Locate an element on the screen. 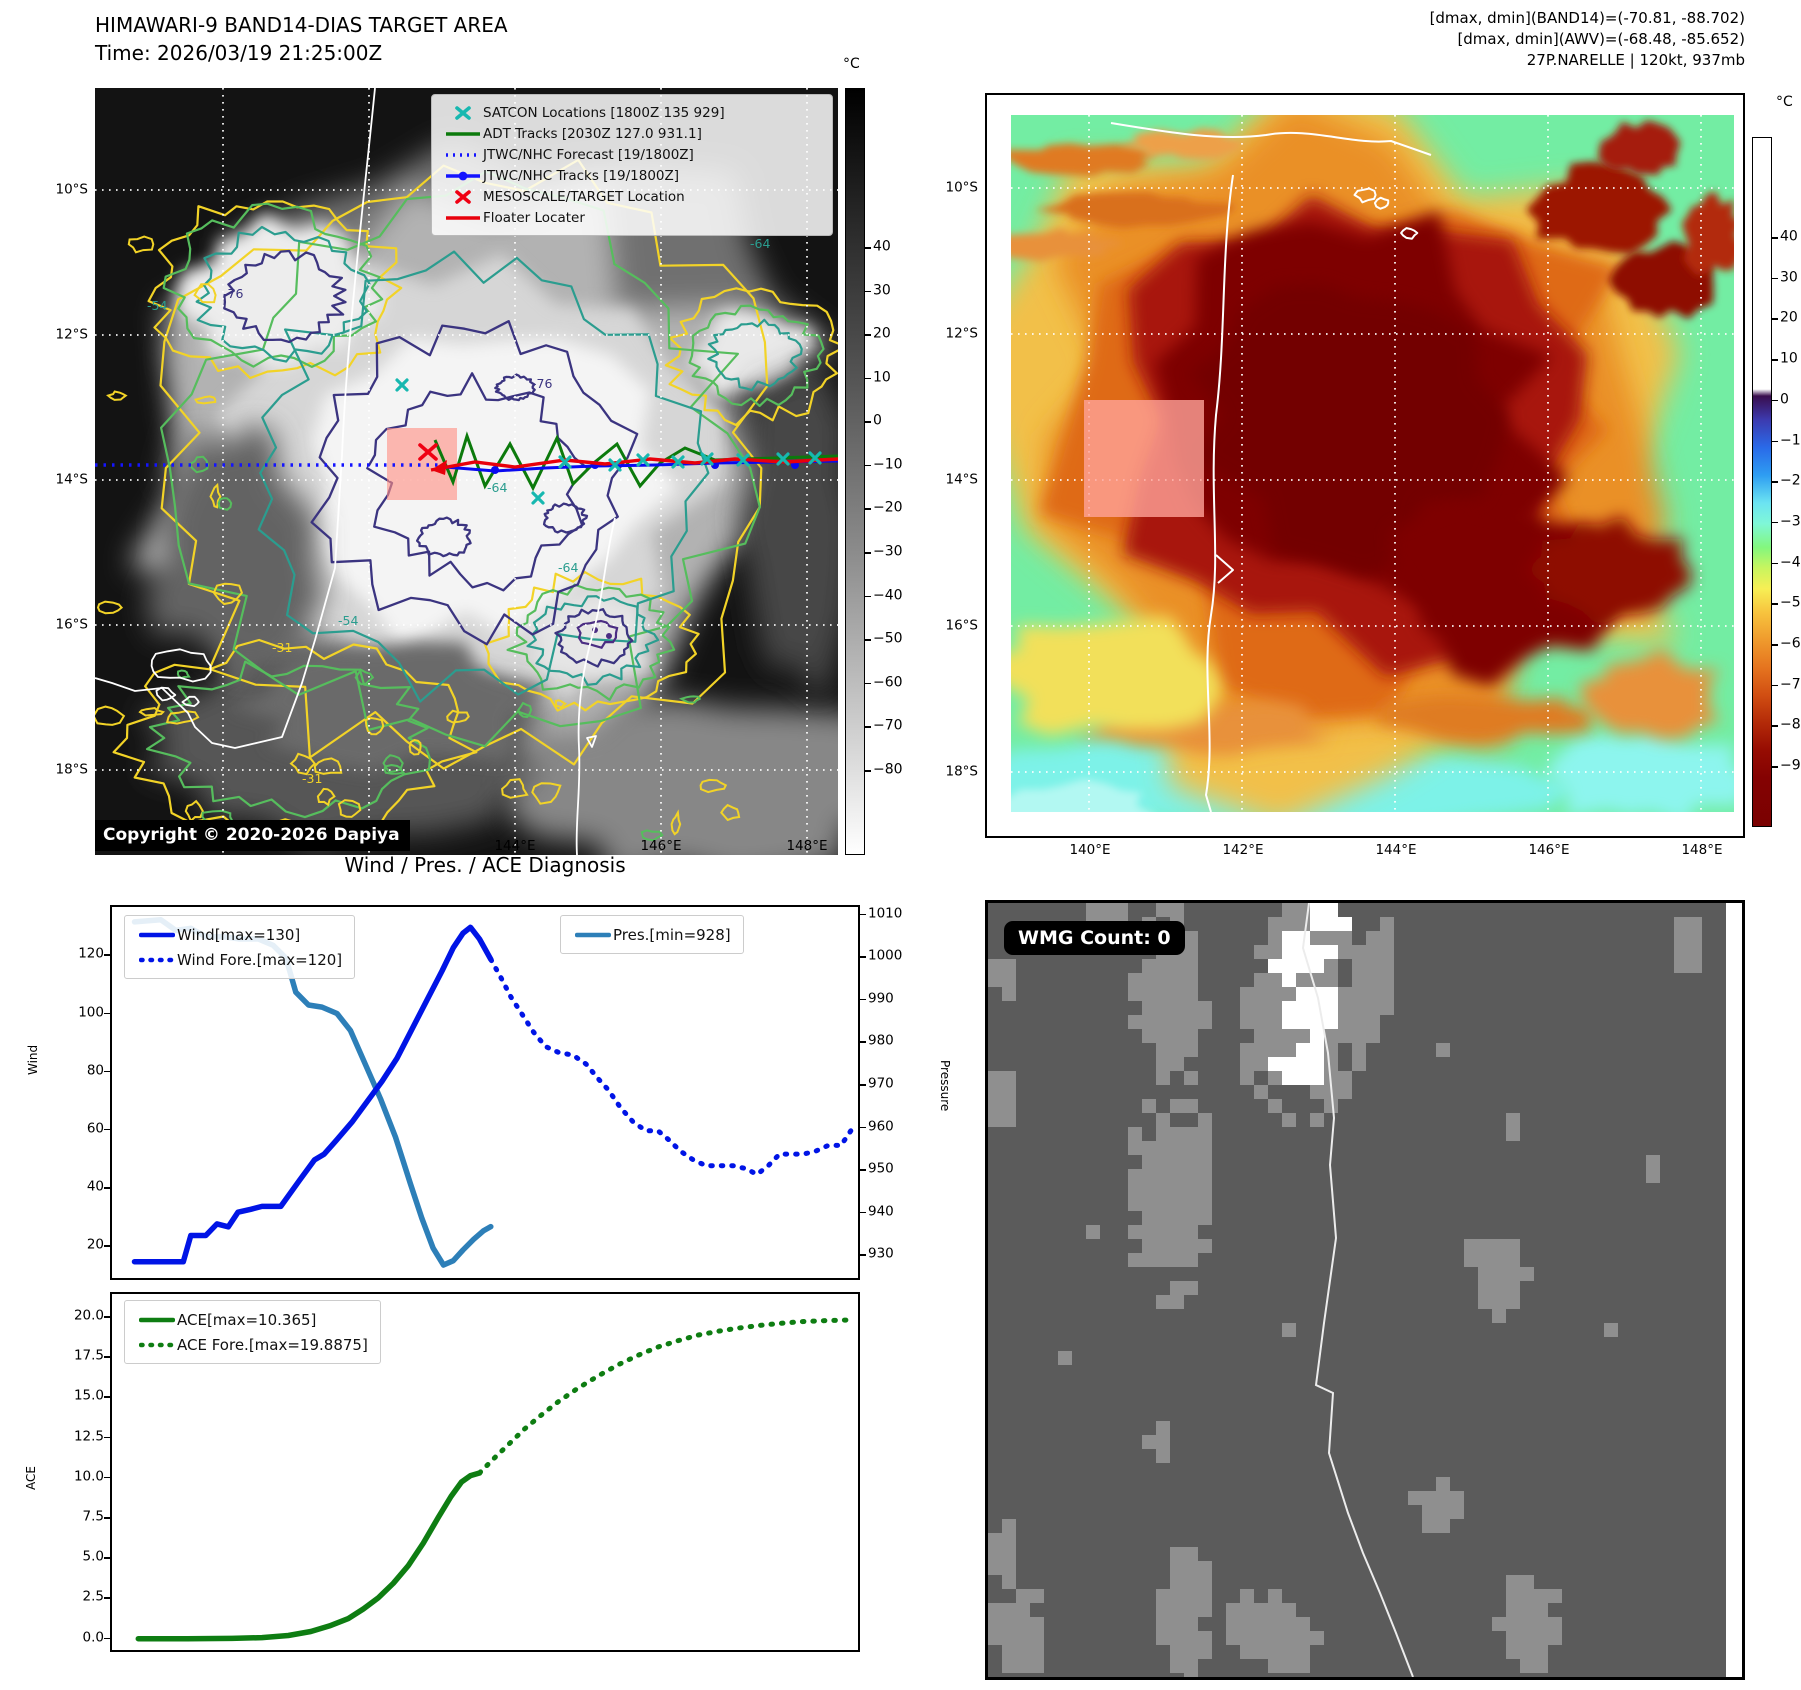  dotted-line-swatch is located at coordinates (157, 1345).